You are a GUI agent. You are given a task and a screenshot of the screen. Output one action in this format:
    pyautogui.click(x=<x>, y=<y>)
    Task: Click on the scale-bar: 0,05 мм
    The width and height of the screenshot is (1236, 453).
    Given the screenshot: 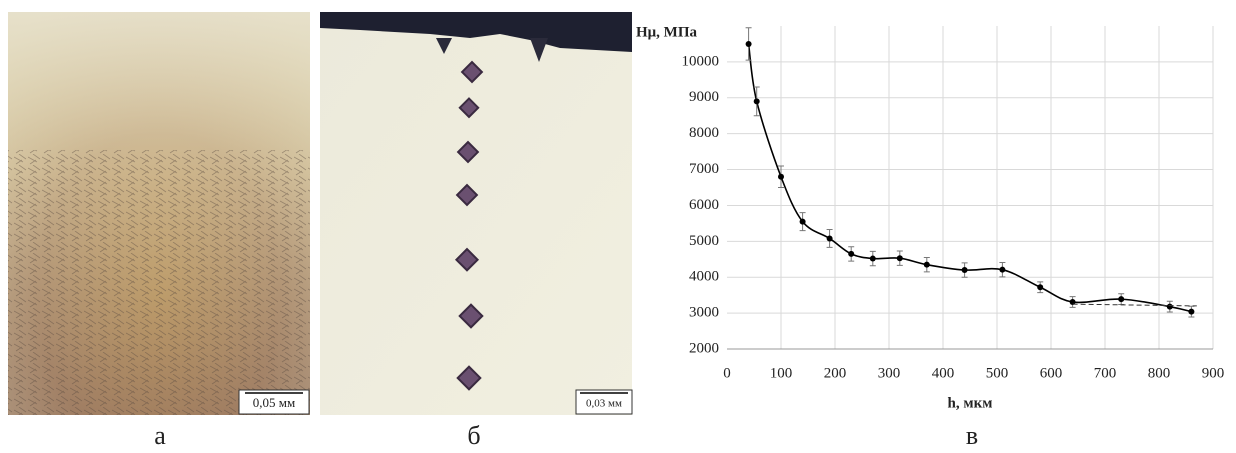 What is the action you would take?
    pyautogui.click(x=274, y=402)
    